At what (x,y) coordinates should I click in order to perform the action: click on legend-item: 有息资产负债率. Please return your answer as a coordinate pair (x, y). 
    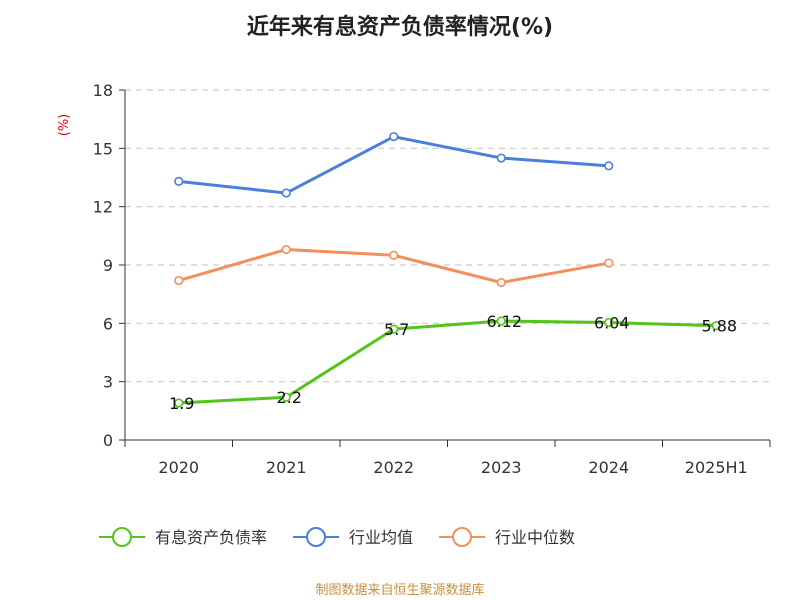
    Looking at the image, I should click on (183, 537).